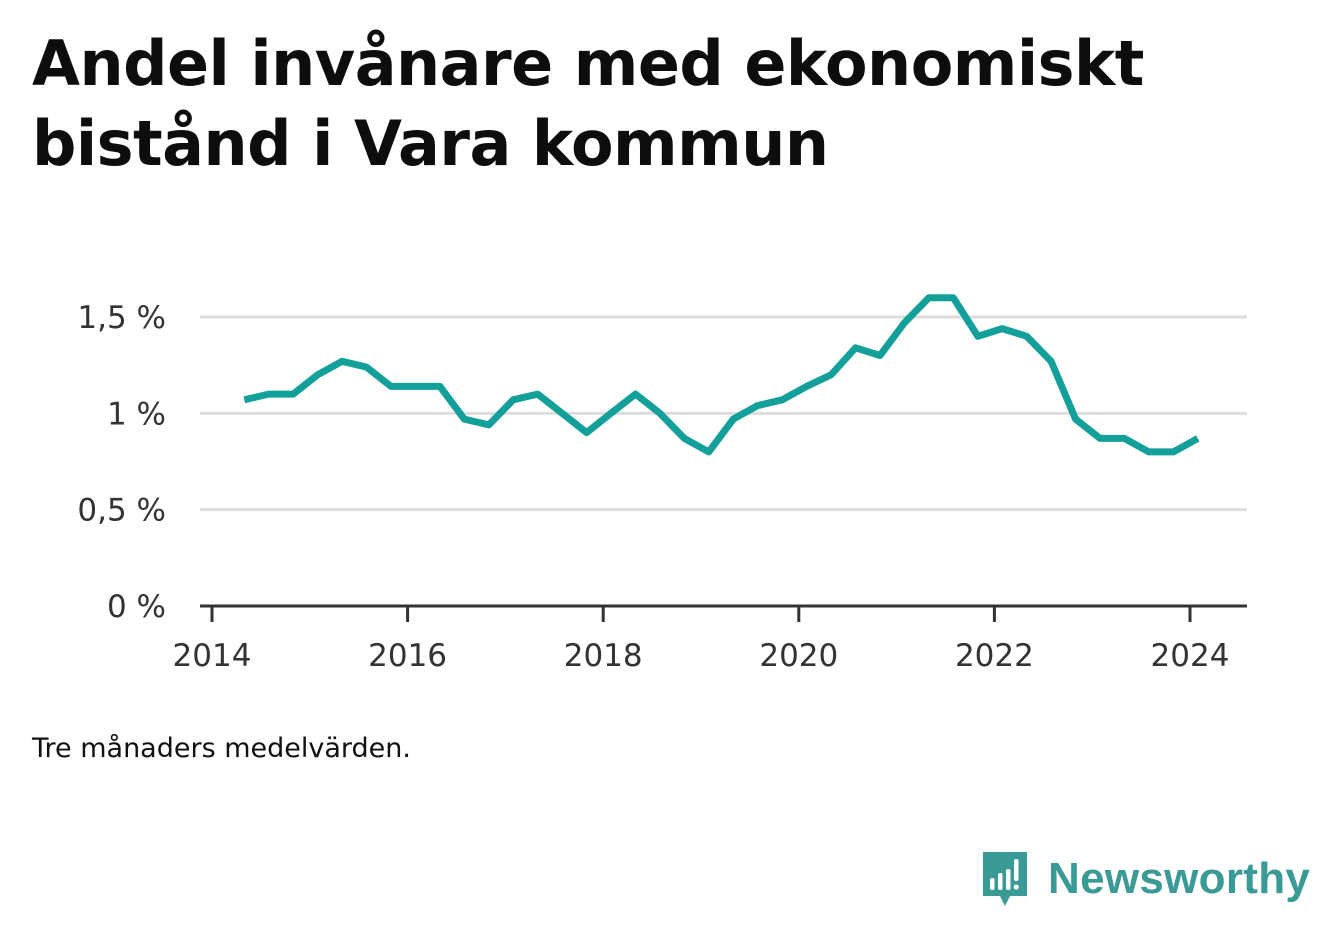 This screenshot has width=1322, height=939. Describe the element at coordinates (1190, 656) in the screenshot. I see `x-tick-label: 2024` at that location.